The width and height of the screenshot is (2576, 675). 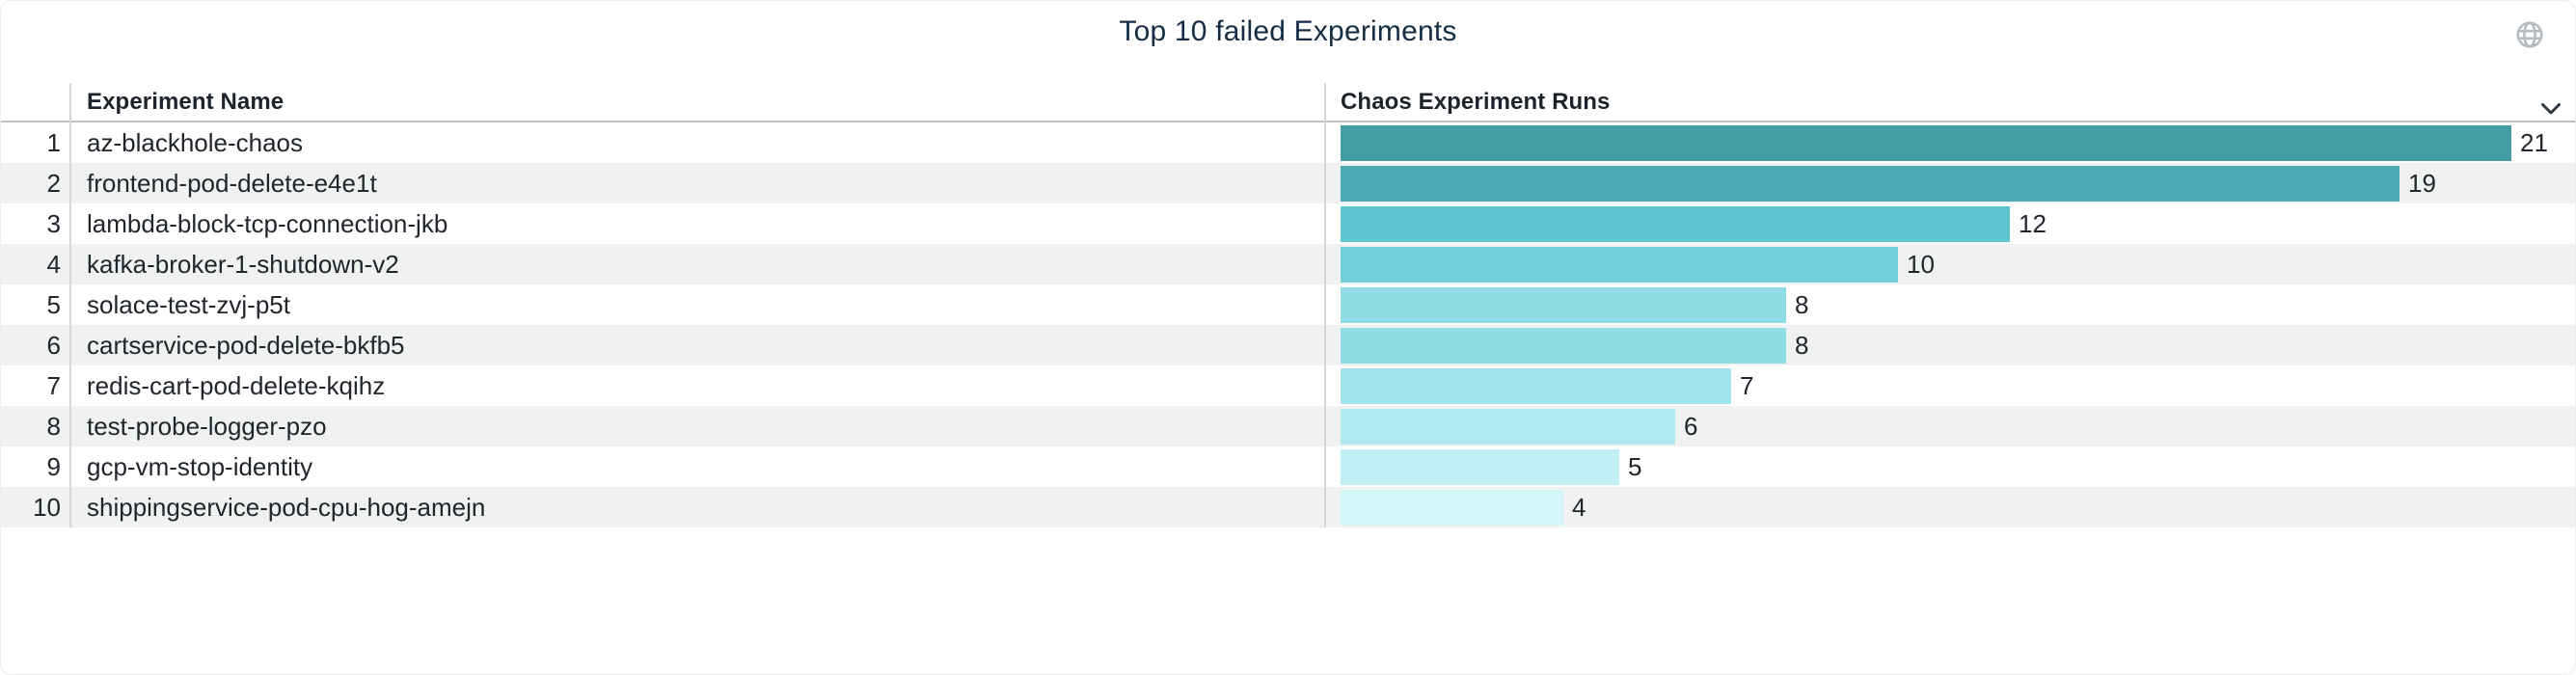 I want to click on runs-value: 12, so click(x=2033, y=223).